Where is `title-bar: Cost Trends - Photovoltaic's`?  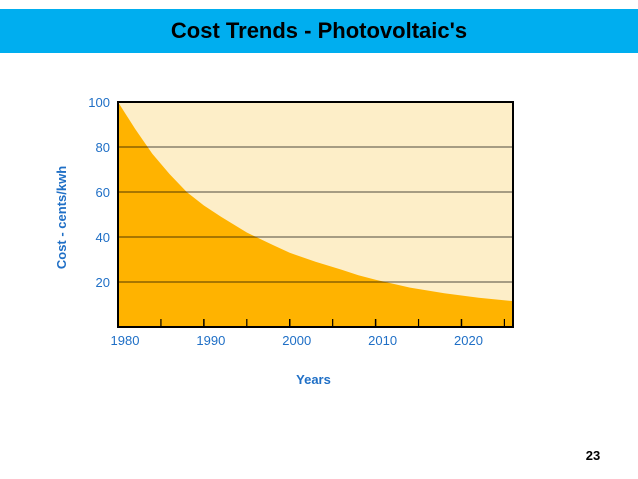 title-bar: Cost Trends - Photovoltaic's is located at coordinates (319, 31).